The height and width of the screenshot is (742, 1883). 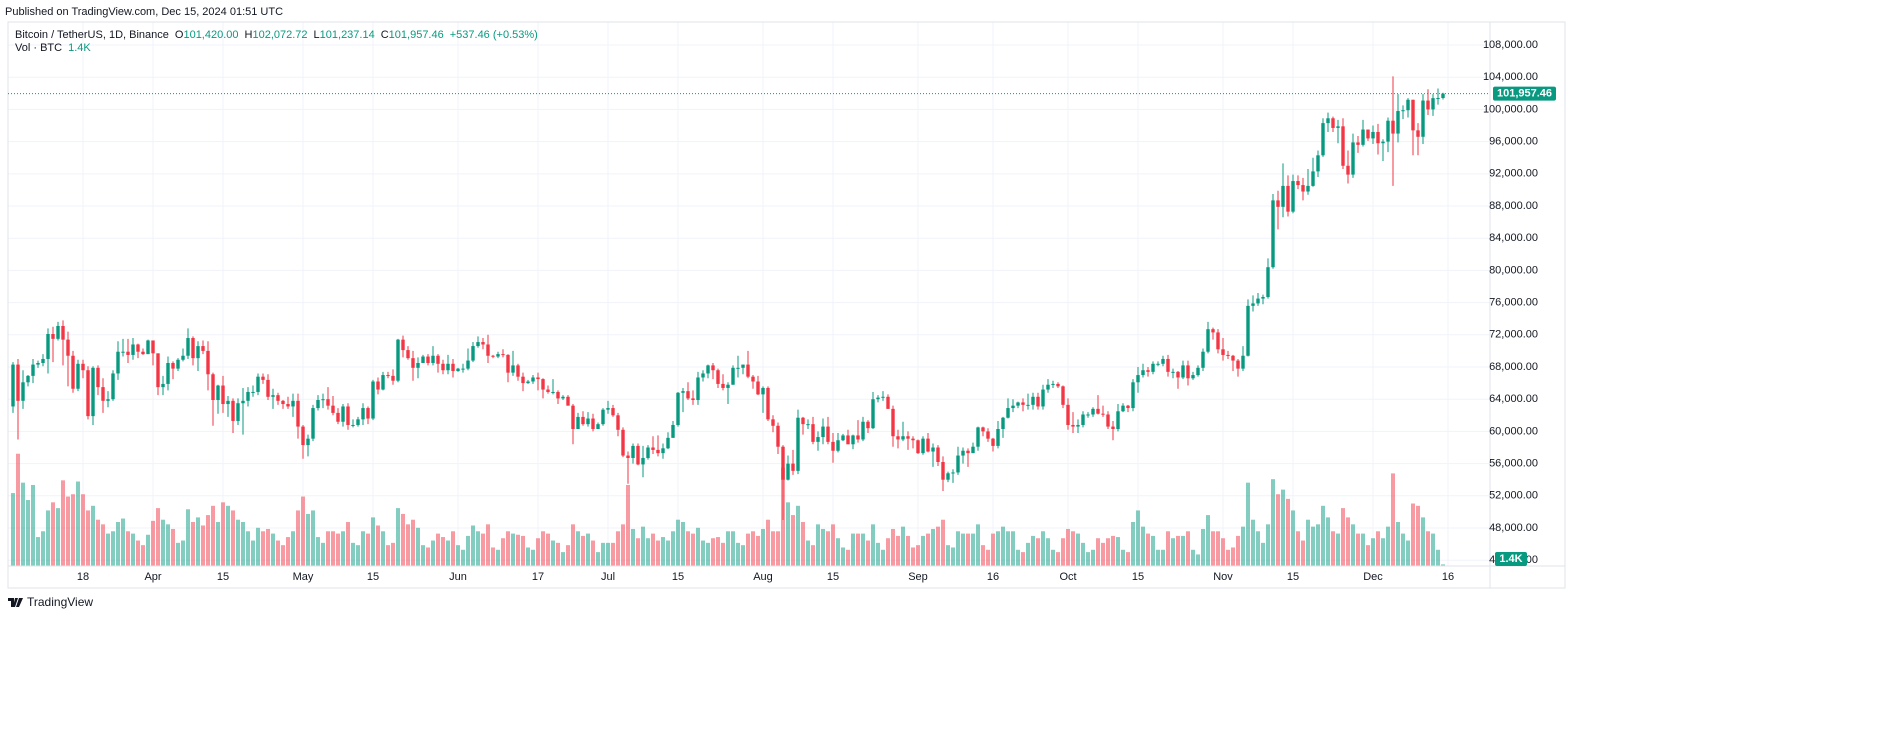 What do you see at coordinates (317, 35) in the screenshot?
I see `ohlc-key: L` at bounding box center [317, 35].